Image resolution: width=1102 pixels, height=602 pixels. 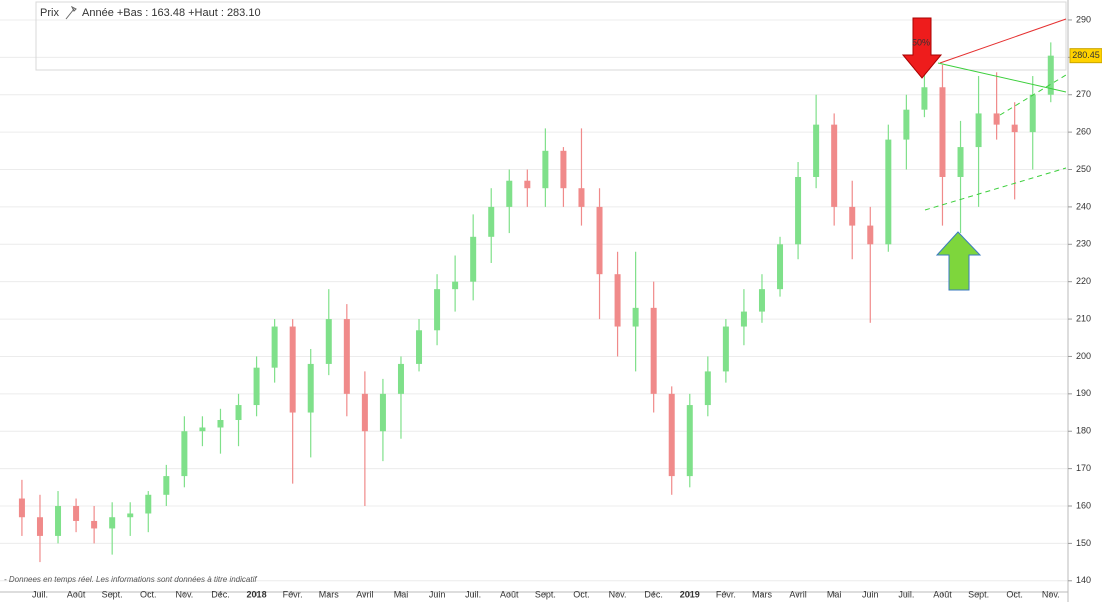 What do you see at coordinates (690, 594) in the screenshot?
I see `x-tick-label: 2019` at bounding box center [690, 594].